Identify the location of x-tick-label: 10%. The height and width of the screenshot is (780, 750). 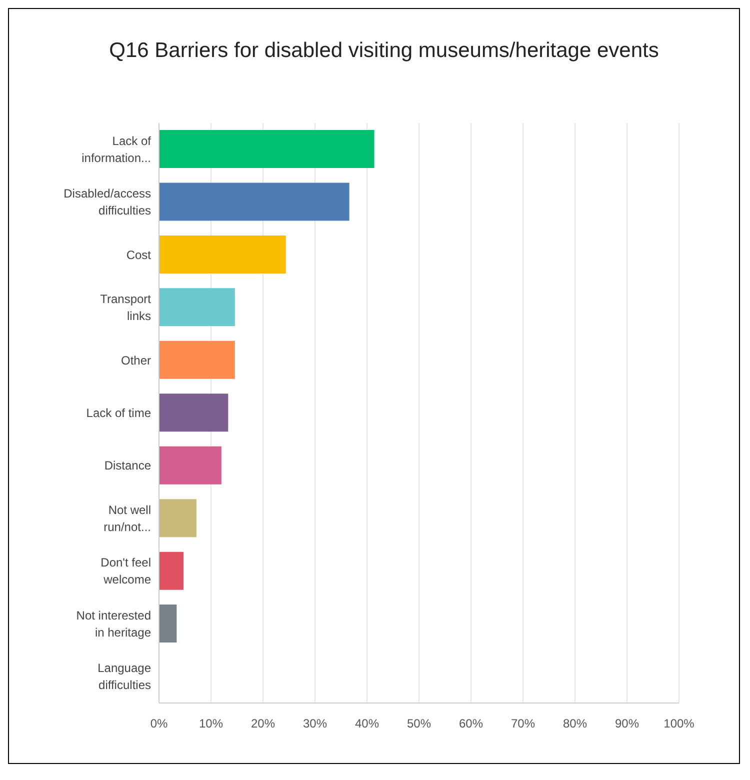
(211, 723).